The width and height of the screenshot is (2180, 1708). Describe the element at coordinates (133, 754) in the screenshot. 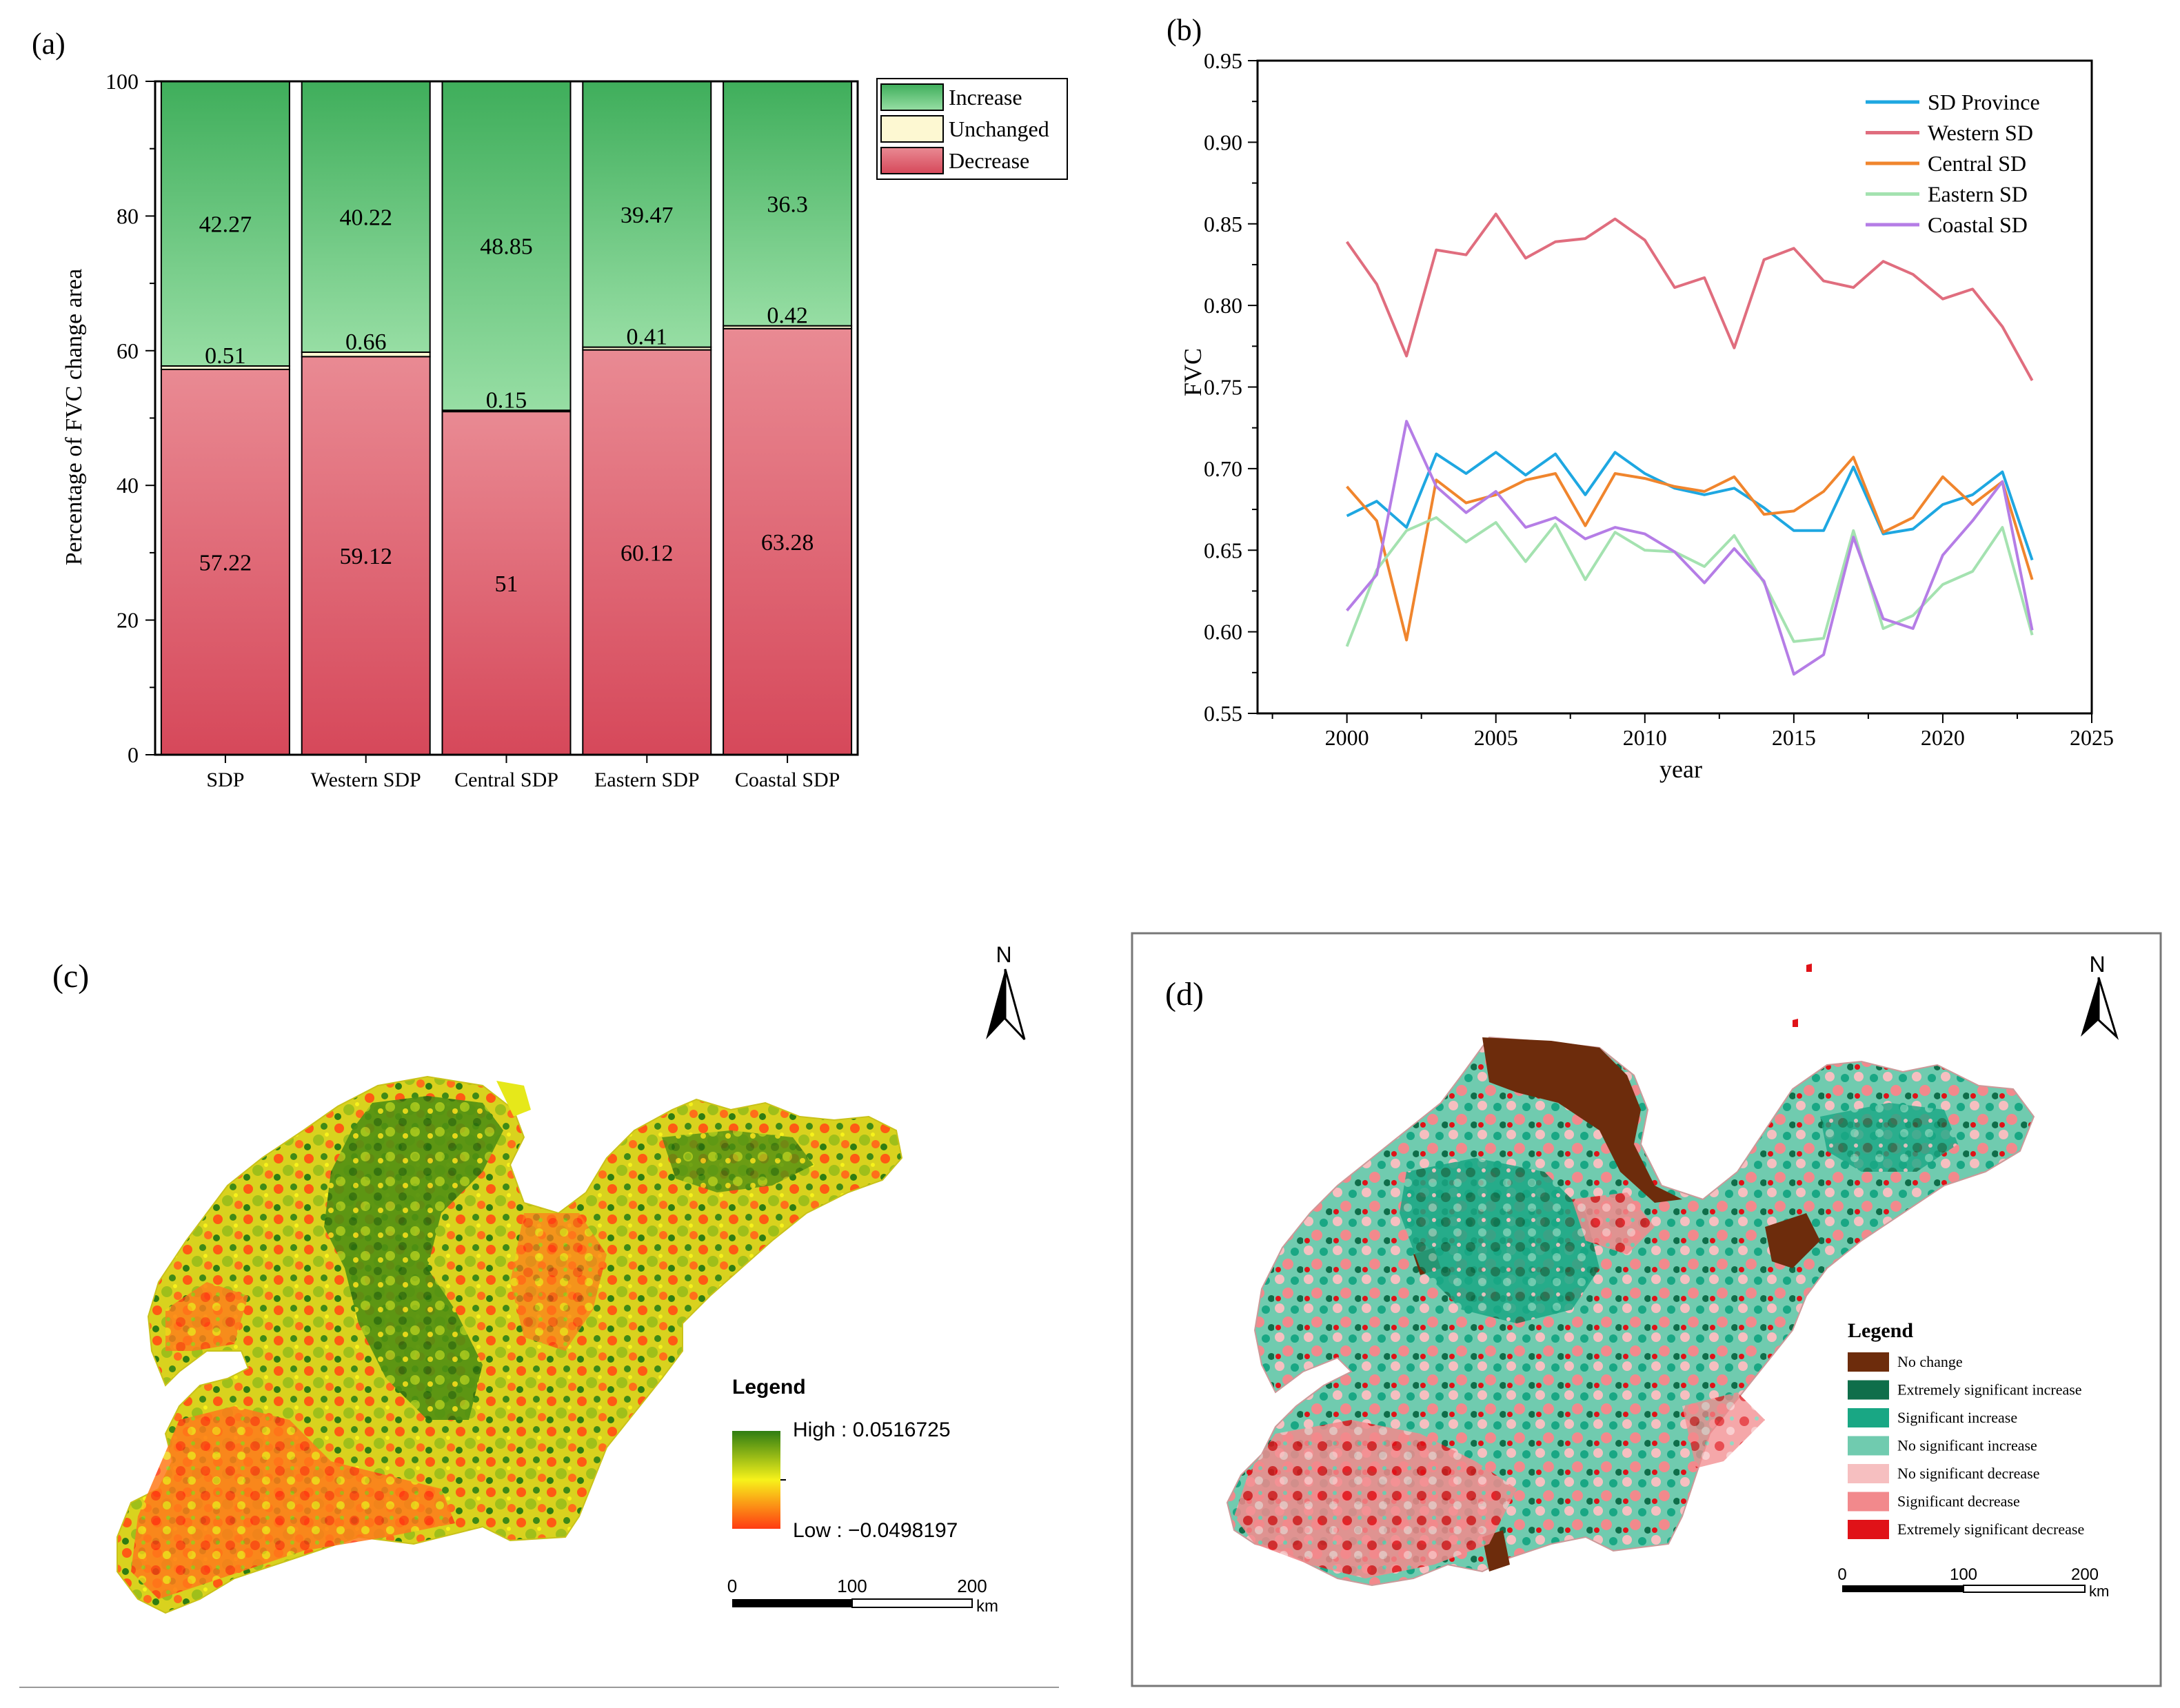

I see `y-tick-label: 0` at that location.